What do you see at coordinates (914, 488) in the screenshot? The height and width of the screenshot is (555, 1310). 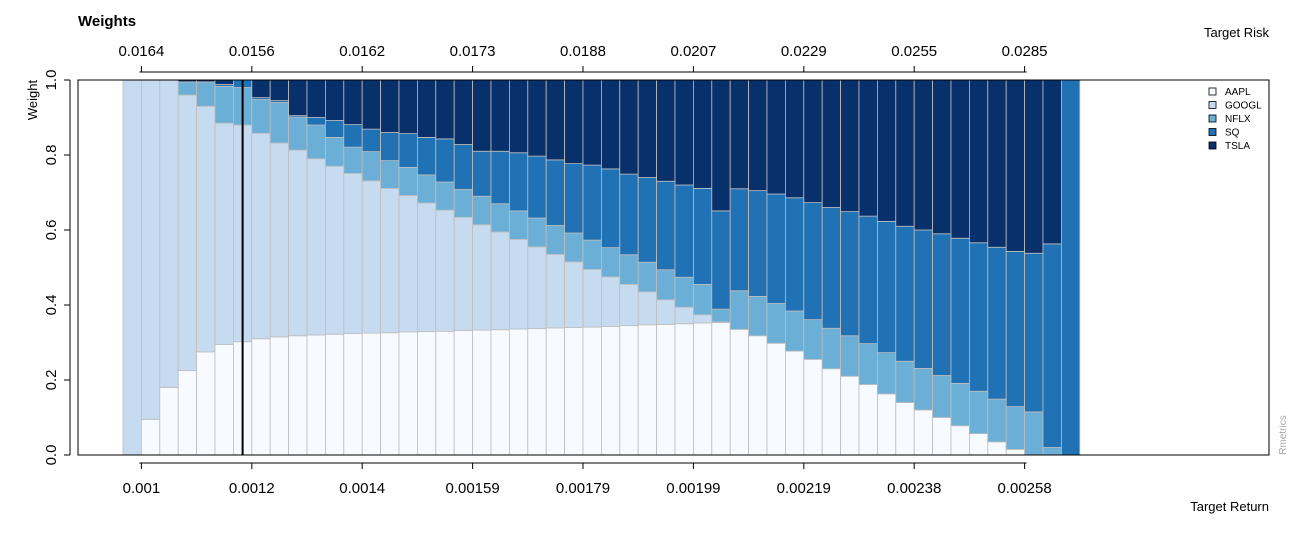 I see `x-tick-label: 0.00238` at bounding box center [914, 488].